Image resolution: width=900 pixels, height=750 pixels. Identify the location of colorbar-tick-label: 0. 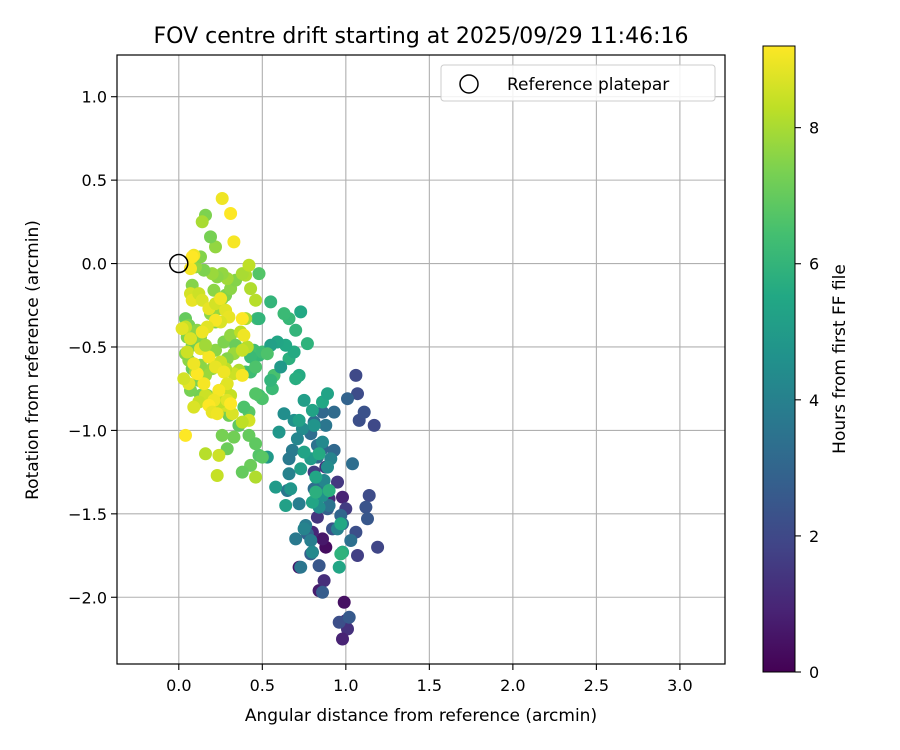
(814, 672).